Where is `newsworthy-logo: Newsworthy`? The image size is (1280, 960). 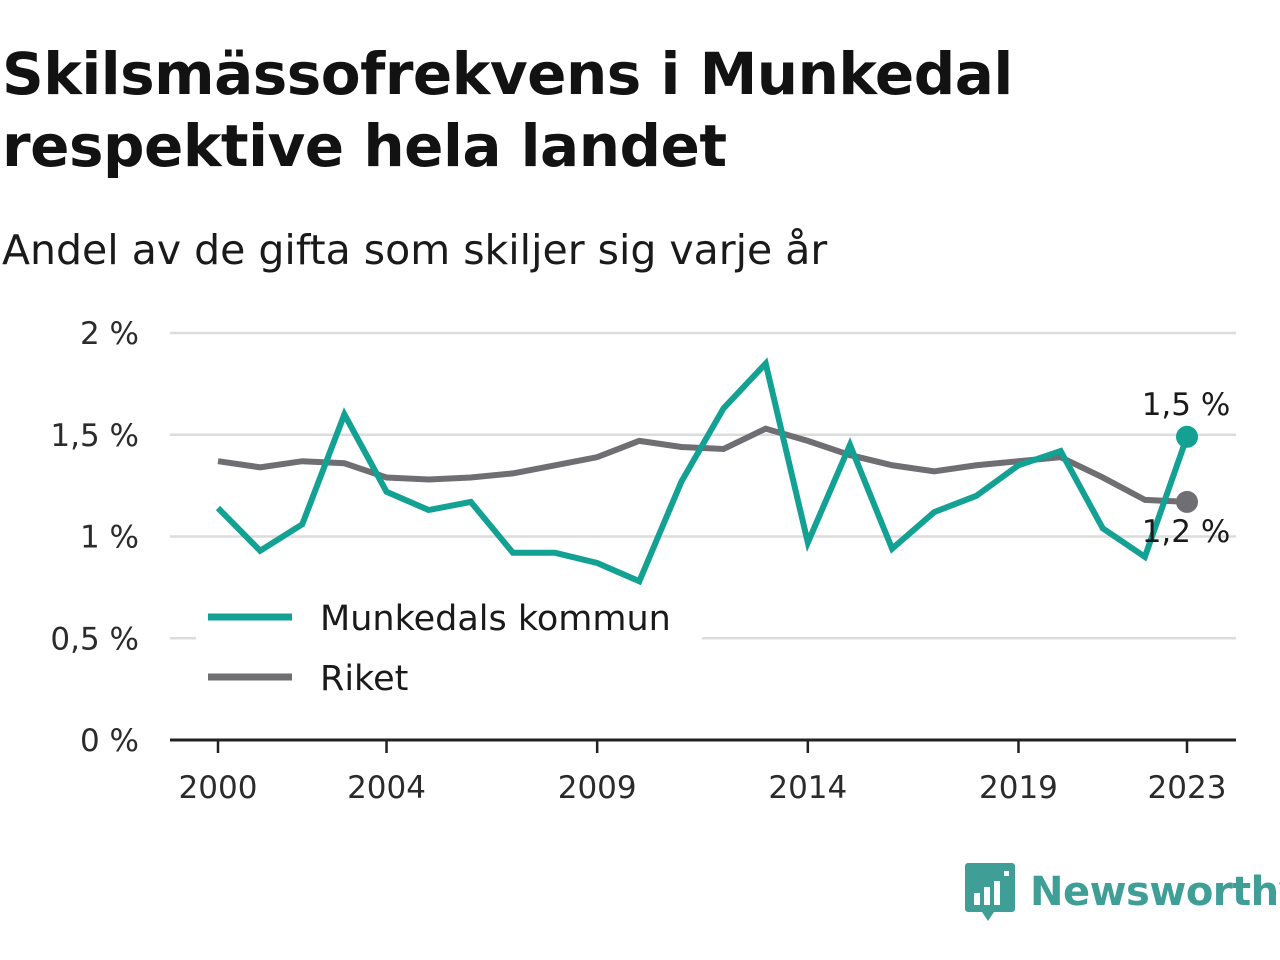
newsworthy-logo: Newsworthy is located at coordinates (1122, 892).